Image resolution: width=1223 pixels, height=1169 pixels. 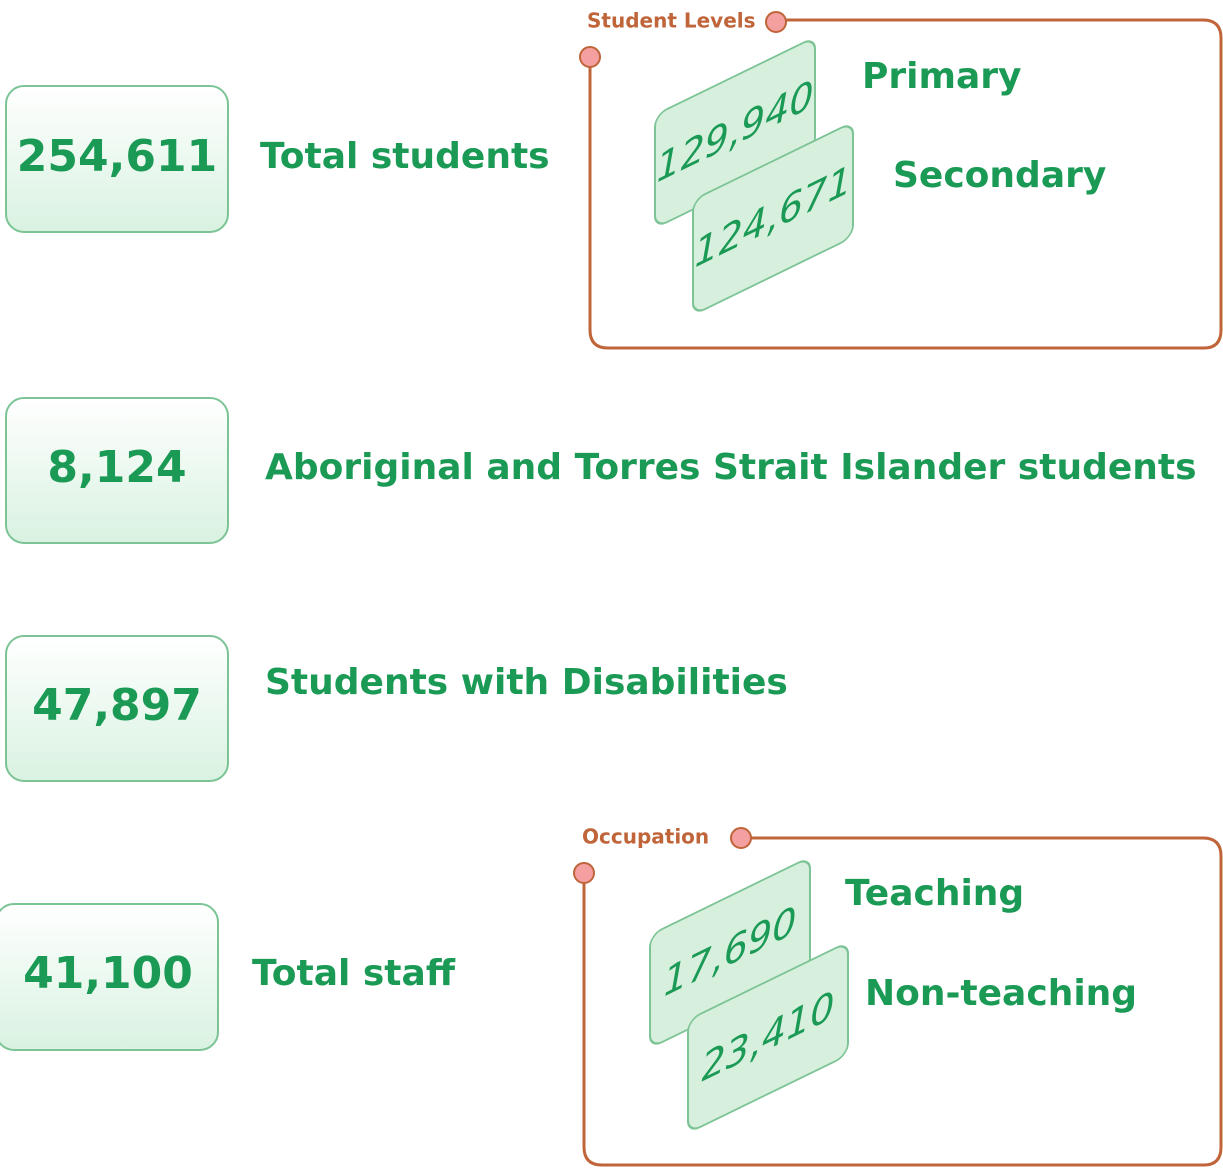 What do you see at coordinates (405, 156) in the screenshot?
I see `stat-label: Total students` at bounding box center [405, 156].